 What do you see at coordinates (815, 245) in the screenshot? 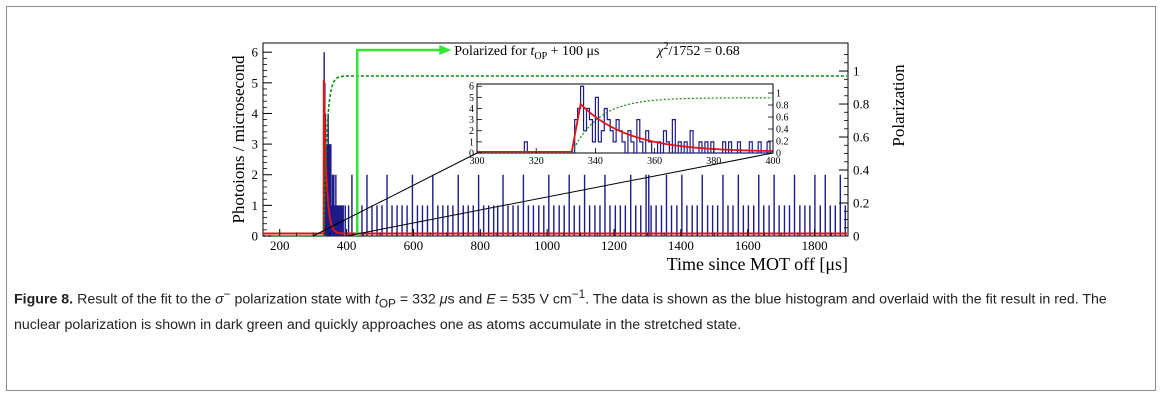
I see `x-tick-label: 1800` at bounding box center [815, 245].